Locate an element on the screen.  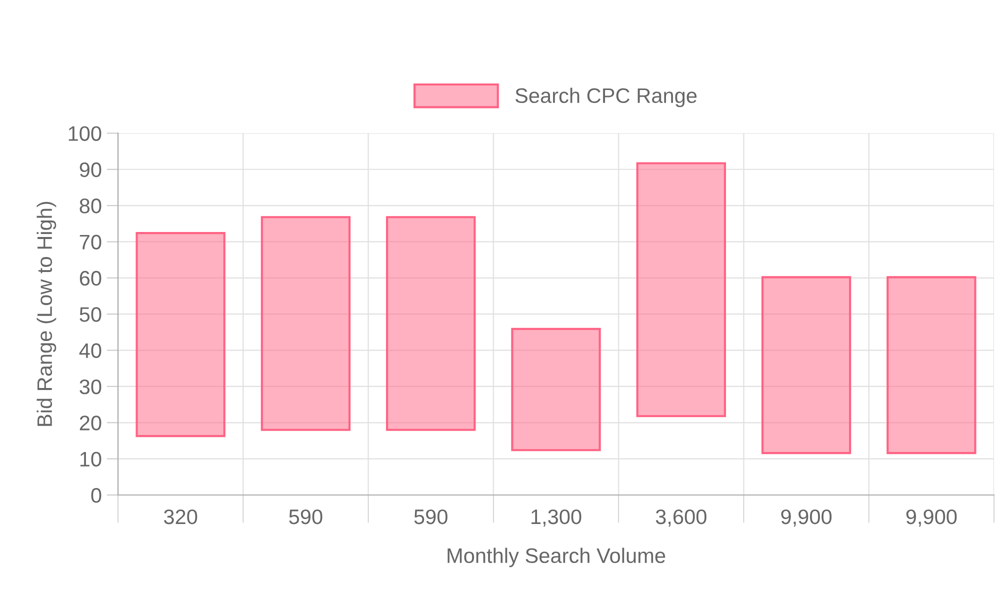
y-tick-label: 40 is located at coordinates (90, 350).